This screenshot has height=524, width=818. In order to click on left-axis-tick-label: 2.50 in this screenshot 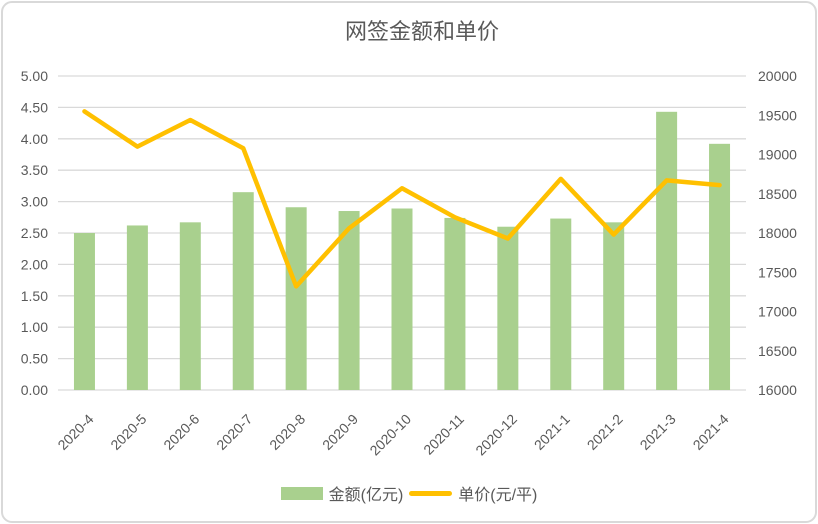, I will do `click(34, 233)`.